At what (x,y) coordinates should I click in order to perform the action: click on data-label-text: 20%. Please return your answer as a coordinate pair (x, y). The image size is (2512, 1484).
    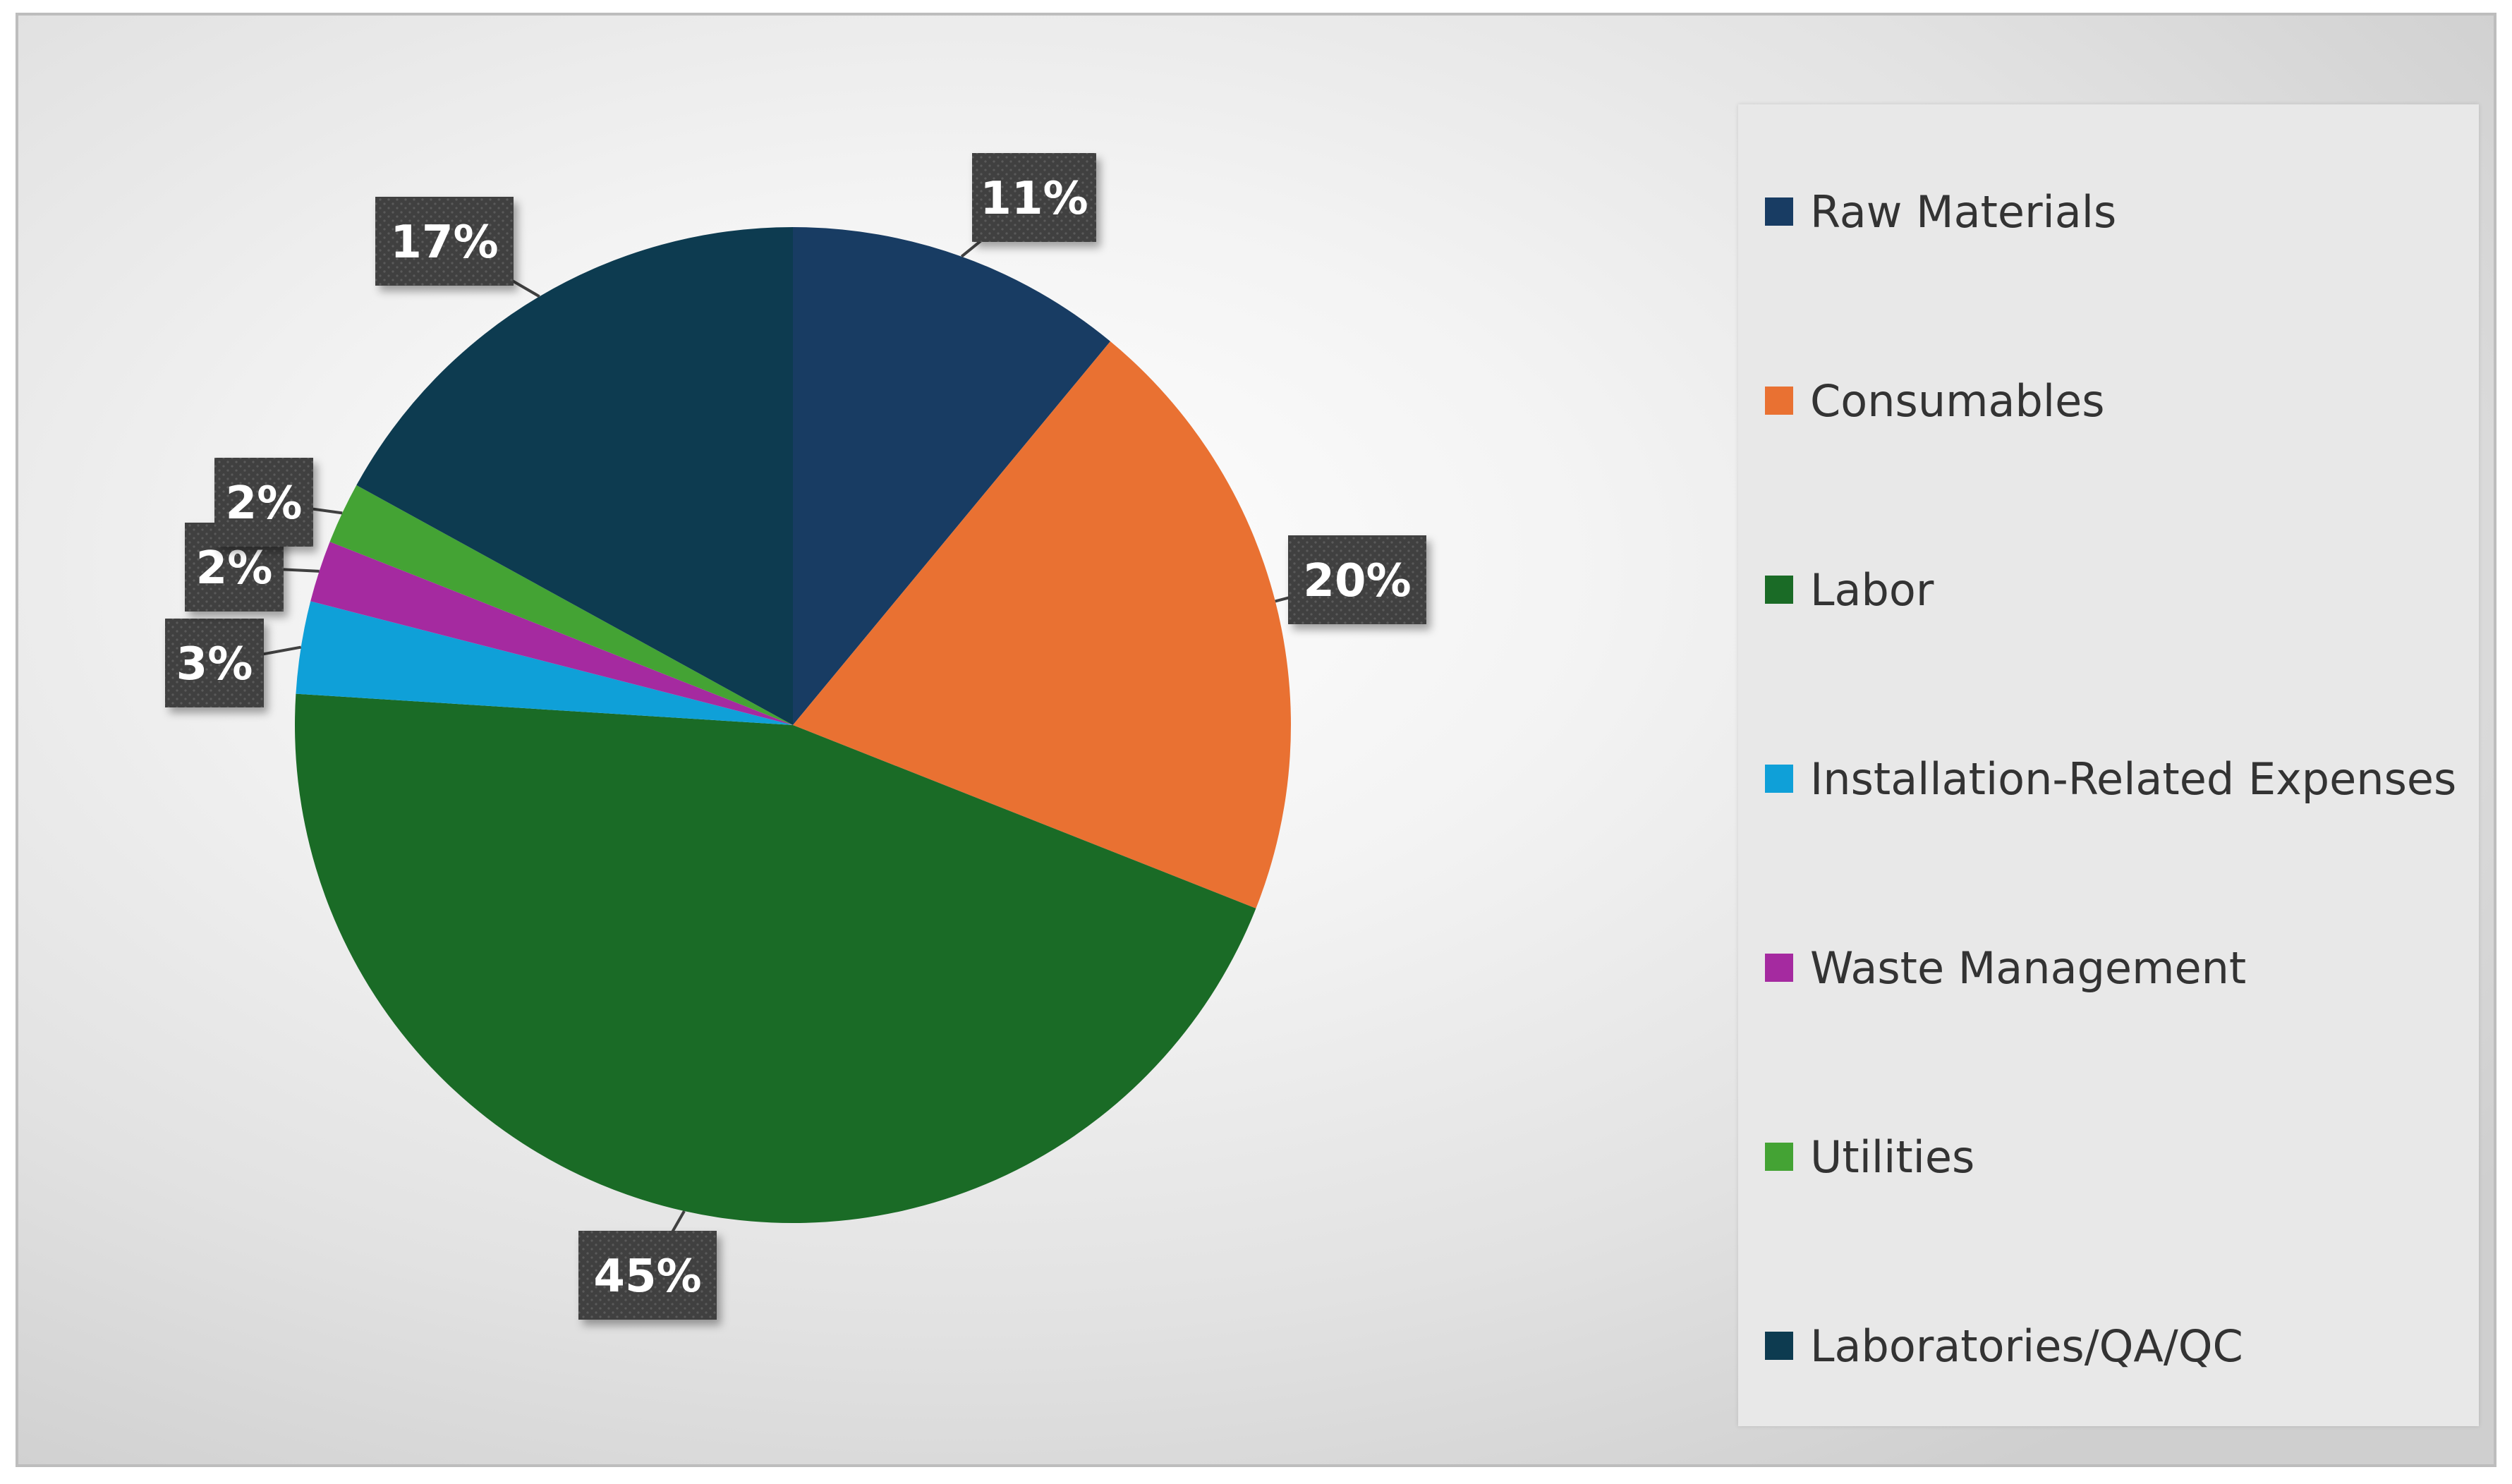
    Looking at the image, I should click on (1357, 581).